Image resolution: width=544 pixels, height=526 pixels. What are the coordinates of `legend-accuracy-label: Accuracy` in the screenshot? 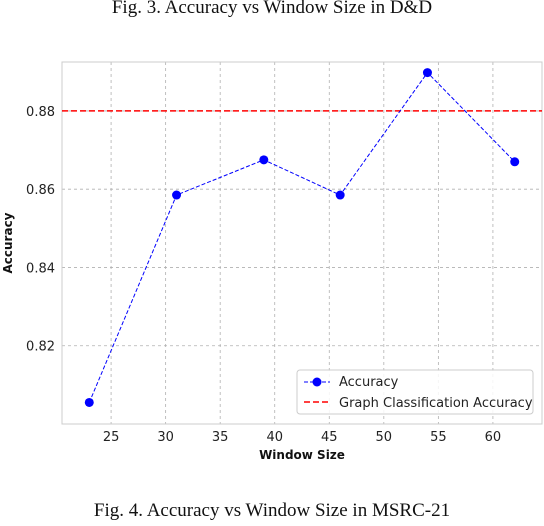 It's located at (369, 382).